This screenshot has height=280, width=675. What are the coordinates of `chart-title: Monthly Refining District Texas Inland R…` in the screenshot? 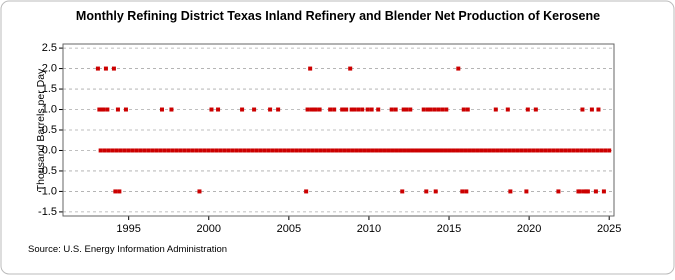 It's located at (338, 16).